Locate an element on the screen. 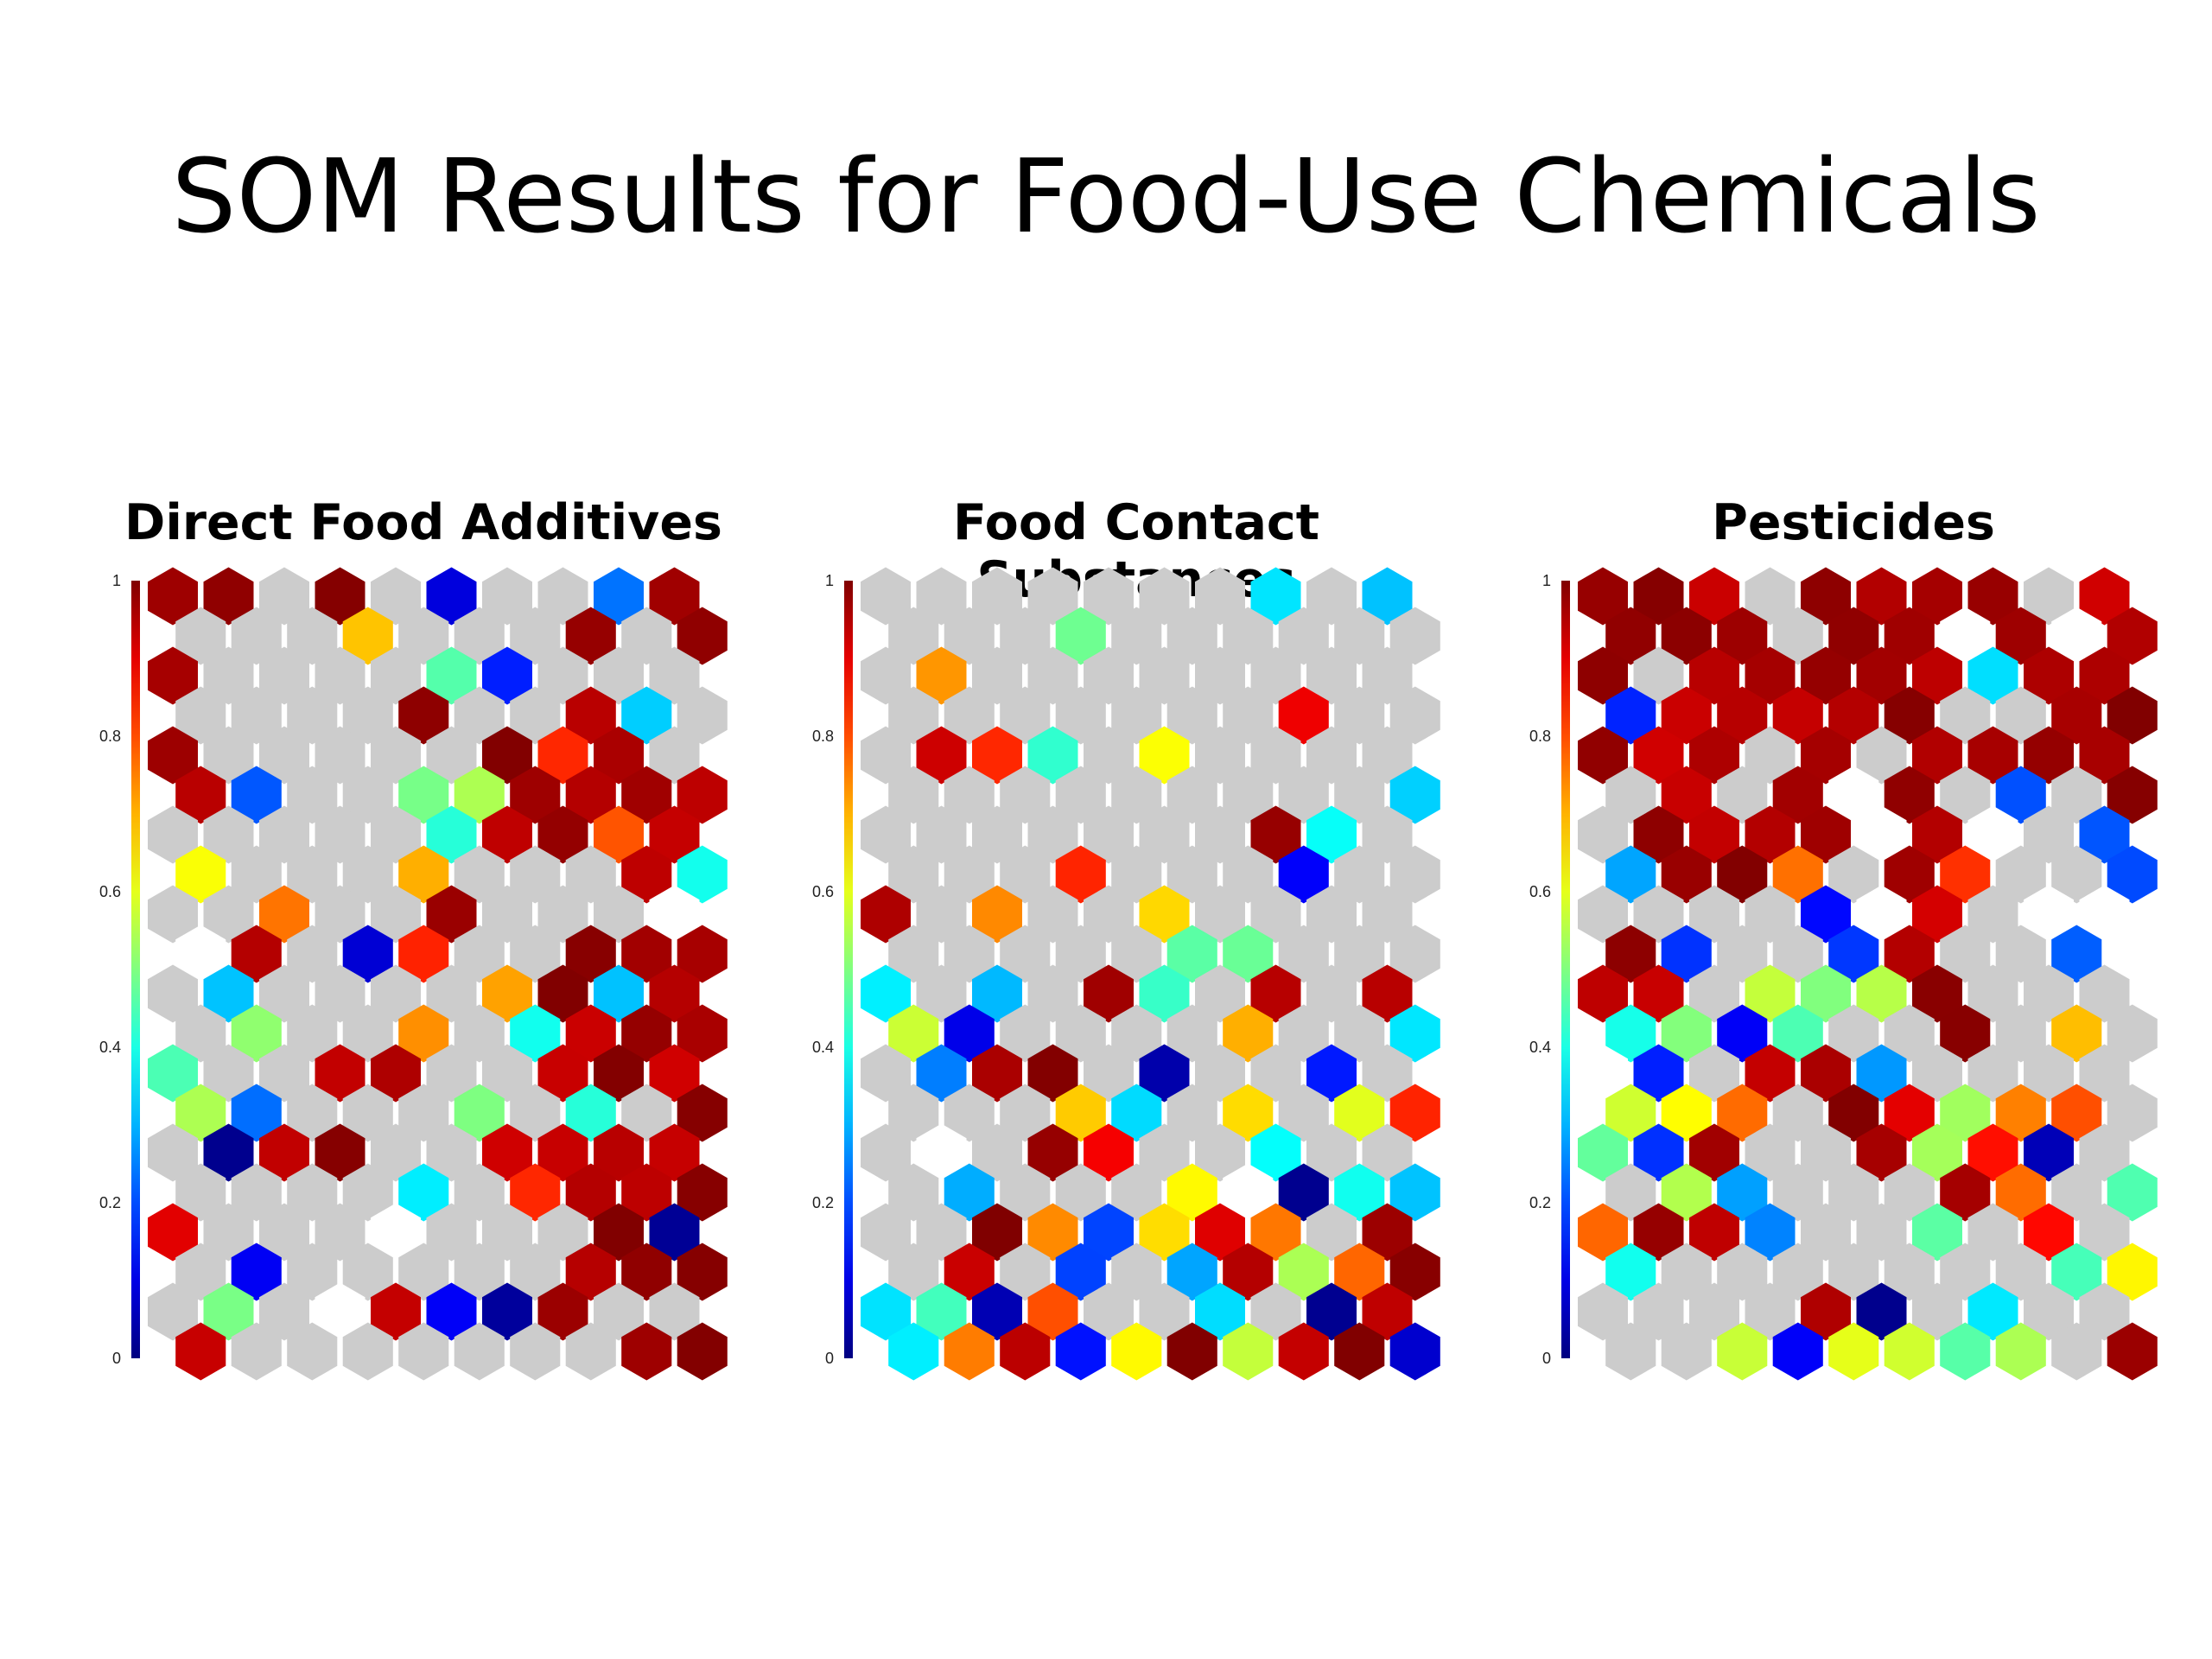 The height and width of the screenshot is (1659, 2212). colorbar-tick-label: 0.2 is located at coordinates (823, 1202).